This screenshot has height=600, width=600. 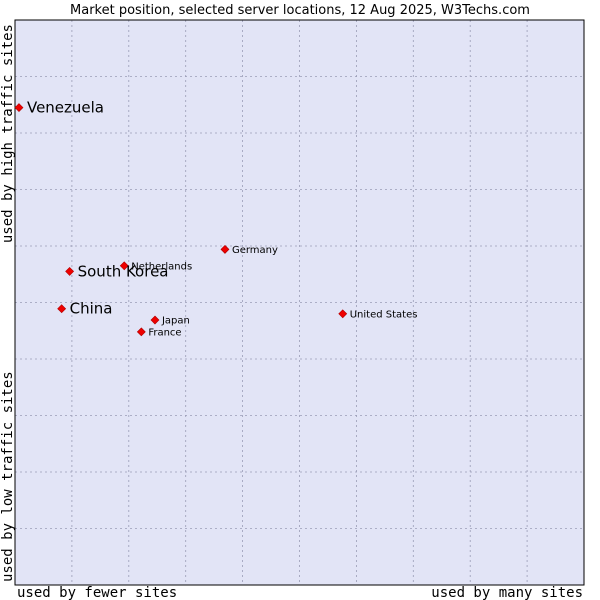 I want to click on label-china: China, so click(x=91, y=309).